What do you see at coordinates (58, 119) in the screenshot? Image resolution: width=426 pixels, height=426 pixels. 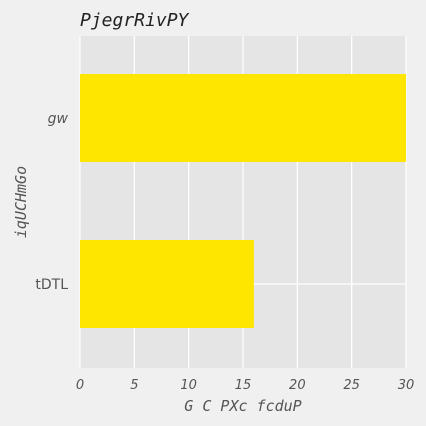 I see `y-tick-label: gw` at bounding box center [58, 119].